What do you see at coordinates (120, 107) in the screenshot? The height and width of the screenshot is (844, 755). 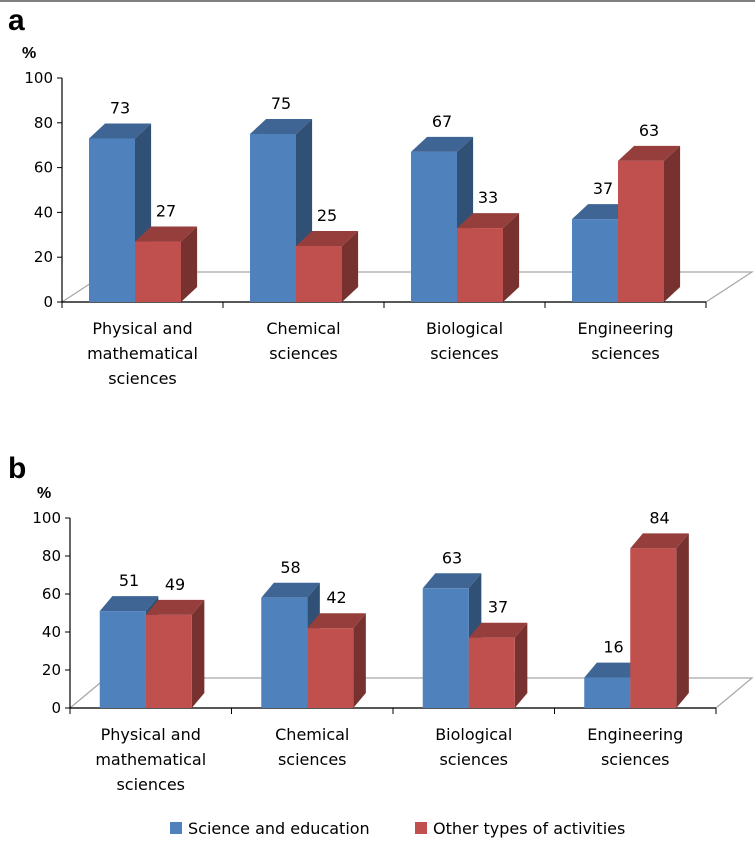 I see `bar-value-label: 73` at bounding box center [120, 107].